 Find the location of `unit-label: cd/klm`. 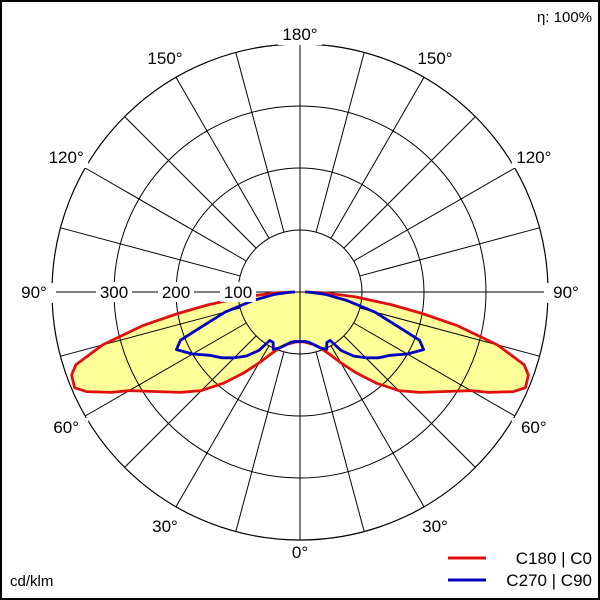

unit-label: cd/klm is located at coordinates (31, 581).